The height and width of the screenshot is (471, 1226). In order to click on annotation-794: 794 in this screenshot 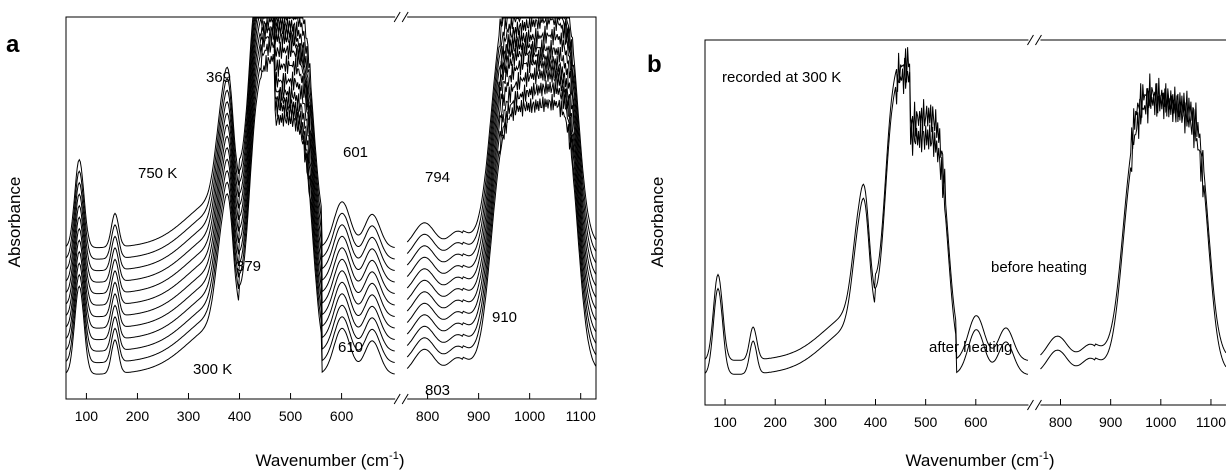, I will do `click(437, 177)`.